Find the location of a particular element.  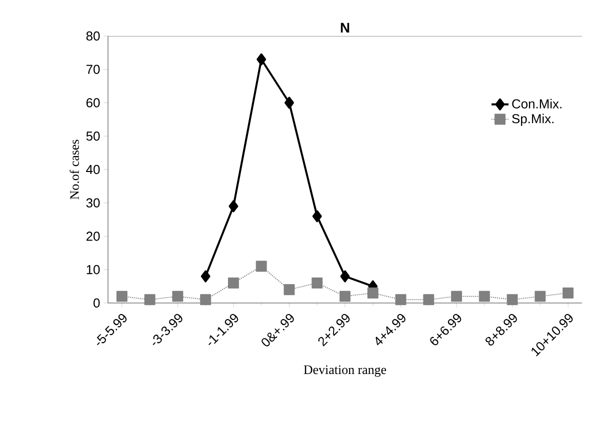

chart-title: N is located at coordinates (345, 27).